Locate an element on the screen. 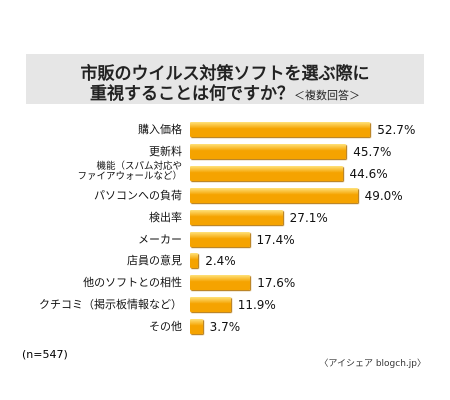 This screenshot has height=400, width=450. chart-title: 重視することは何ですか？＜複数回答＞ is located at coordinates (225, 91).